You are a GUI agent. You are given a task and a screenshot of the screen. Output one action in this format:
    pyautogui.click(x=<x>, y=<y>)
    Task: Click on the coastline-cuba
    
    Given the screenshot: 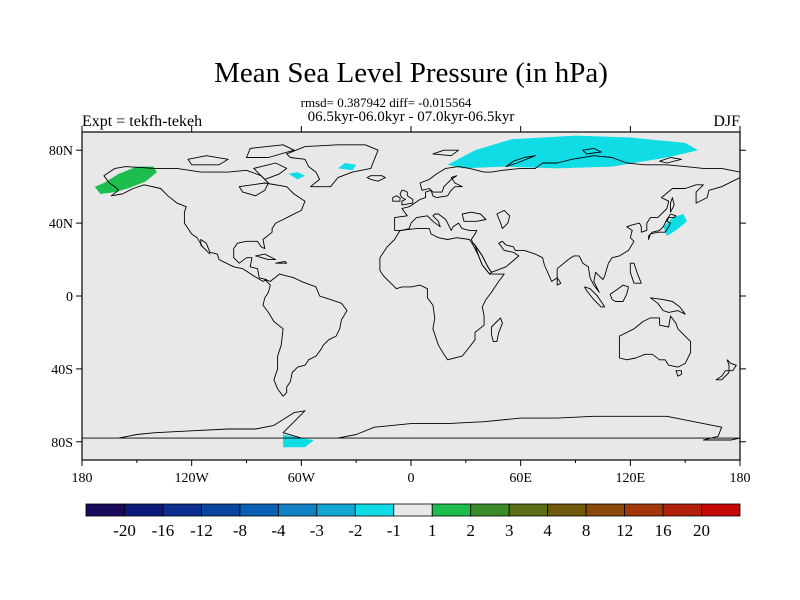 What is the action you would take?
    pyautogui.click(x=266, y=257)
    